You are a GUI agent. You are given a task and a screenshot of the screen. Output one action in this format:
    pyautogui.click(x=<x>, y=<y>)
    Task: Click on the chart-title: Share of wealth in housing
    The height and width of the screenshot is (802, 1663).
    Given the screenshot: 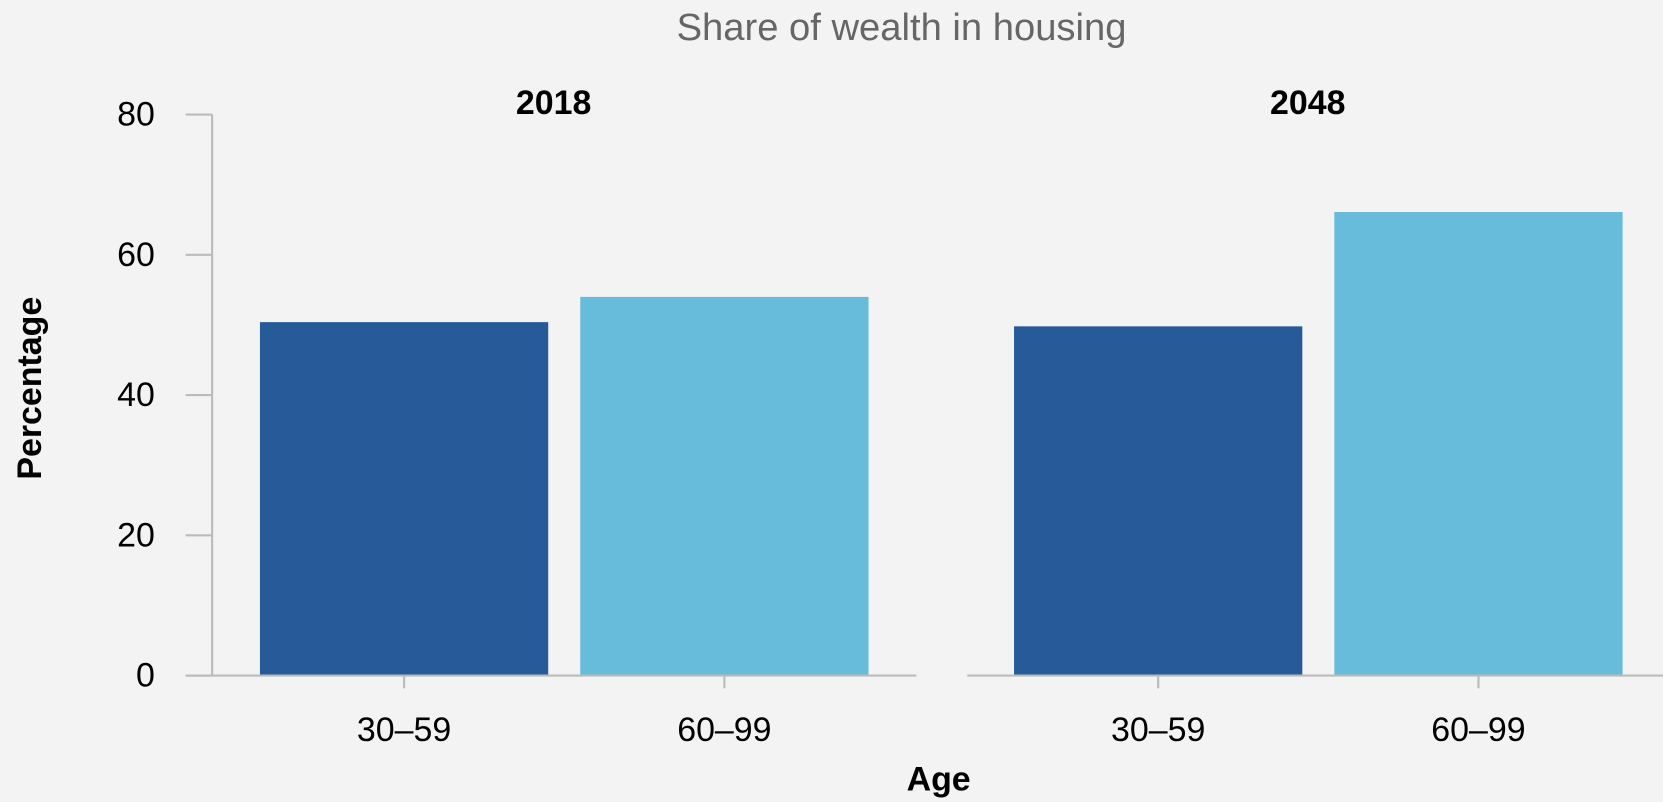 What is the action you would take?
    pyautogui.click(x=902, y=27)
    